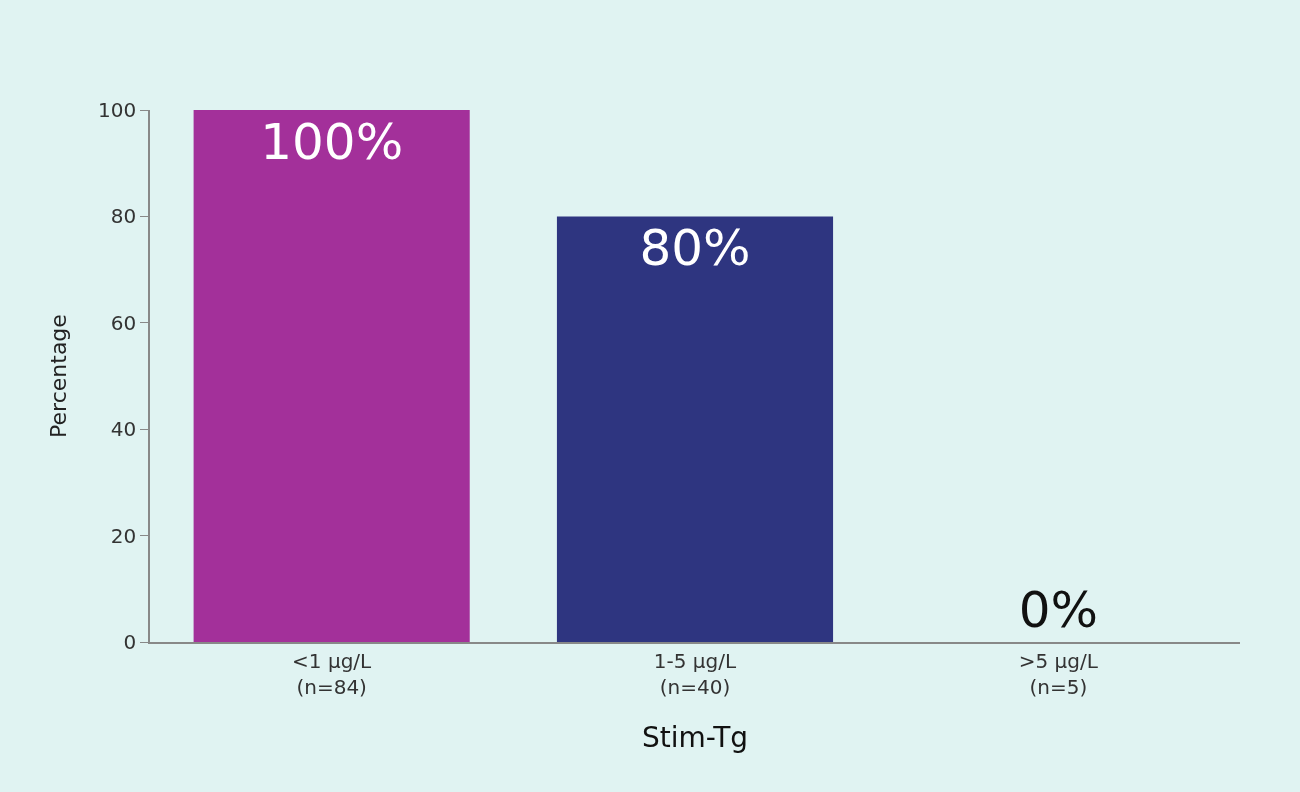  What do you see at coordinates (123, 535) in the screenshot?
I see `y-tick-label: 20` at bounding box center [123, 535].